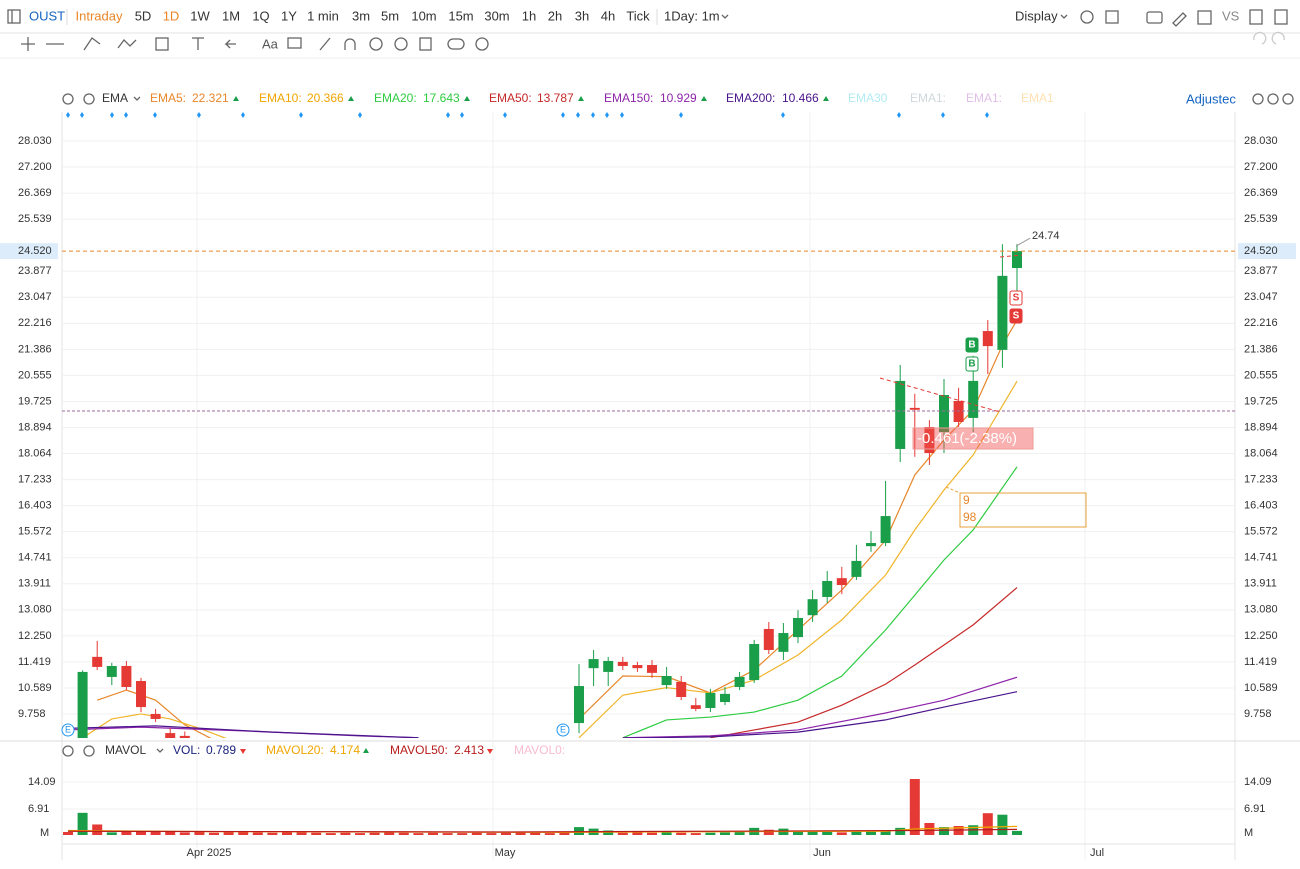 The width and height of the screenshot is (1300, 869). Describe the element at coordinates (1281, 17) in the screenshot. I see `panel-icon` at that location.